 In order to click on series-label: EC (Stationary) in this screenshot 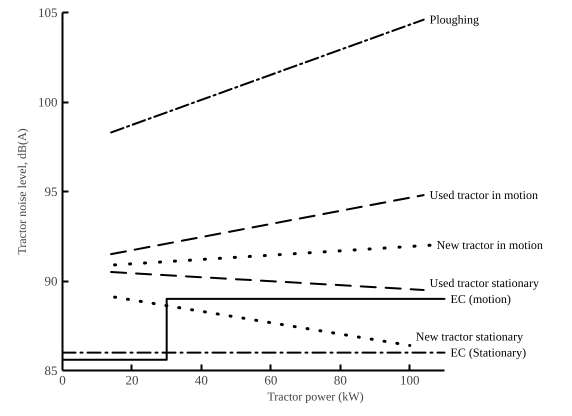, I will do `click(488, 353)`.